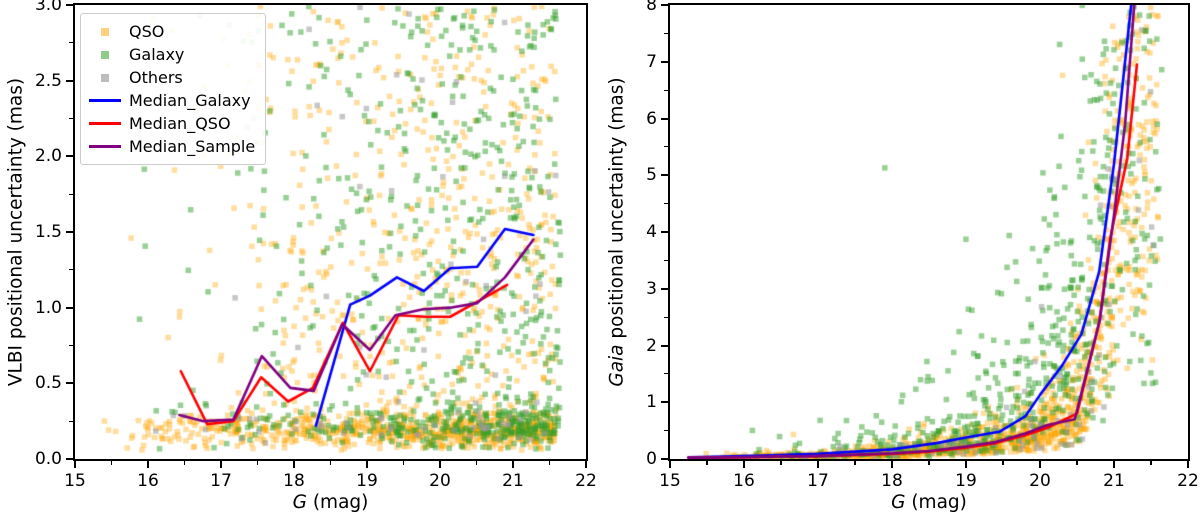  What do you see at coordinates (105, 123) in the screenshot?
I see `median_qso-line-icon` at bounding box center [105, 123].